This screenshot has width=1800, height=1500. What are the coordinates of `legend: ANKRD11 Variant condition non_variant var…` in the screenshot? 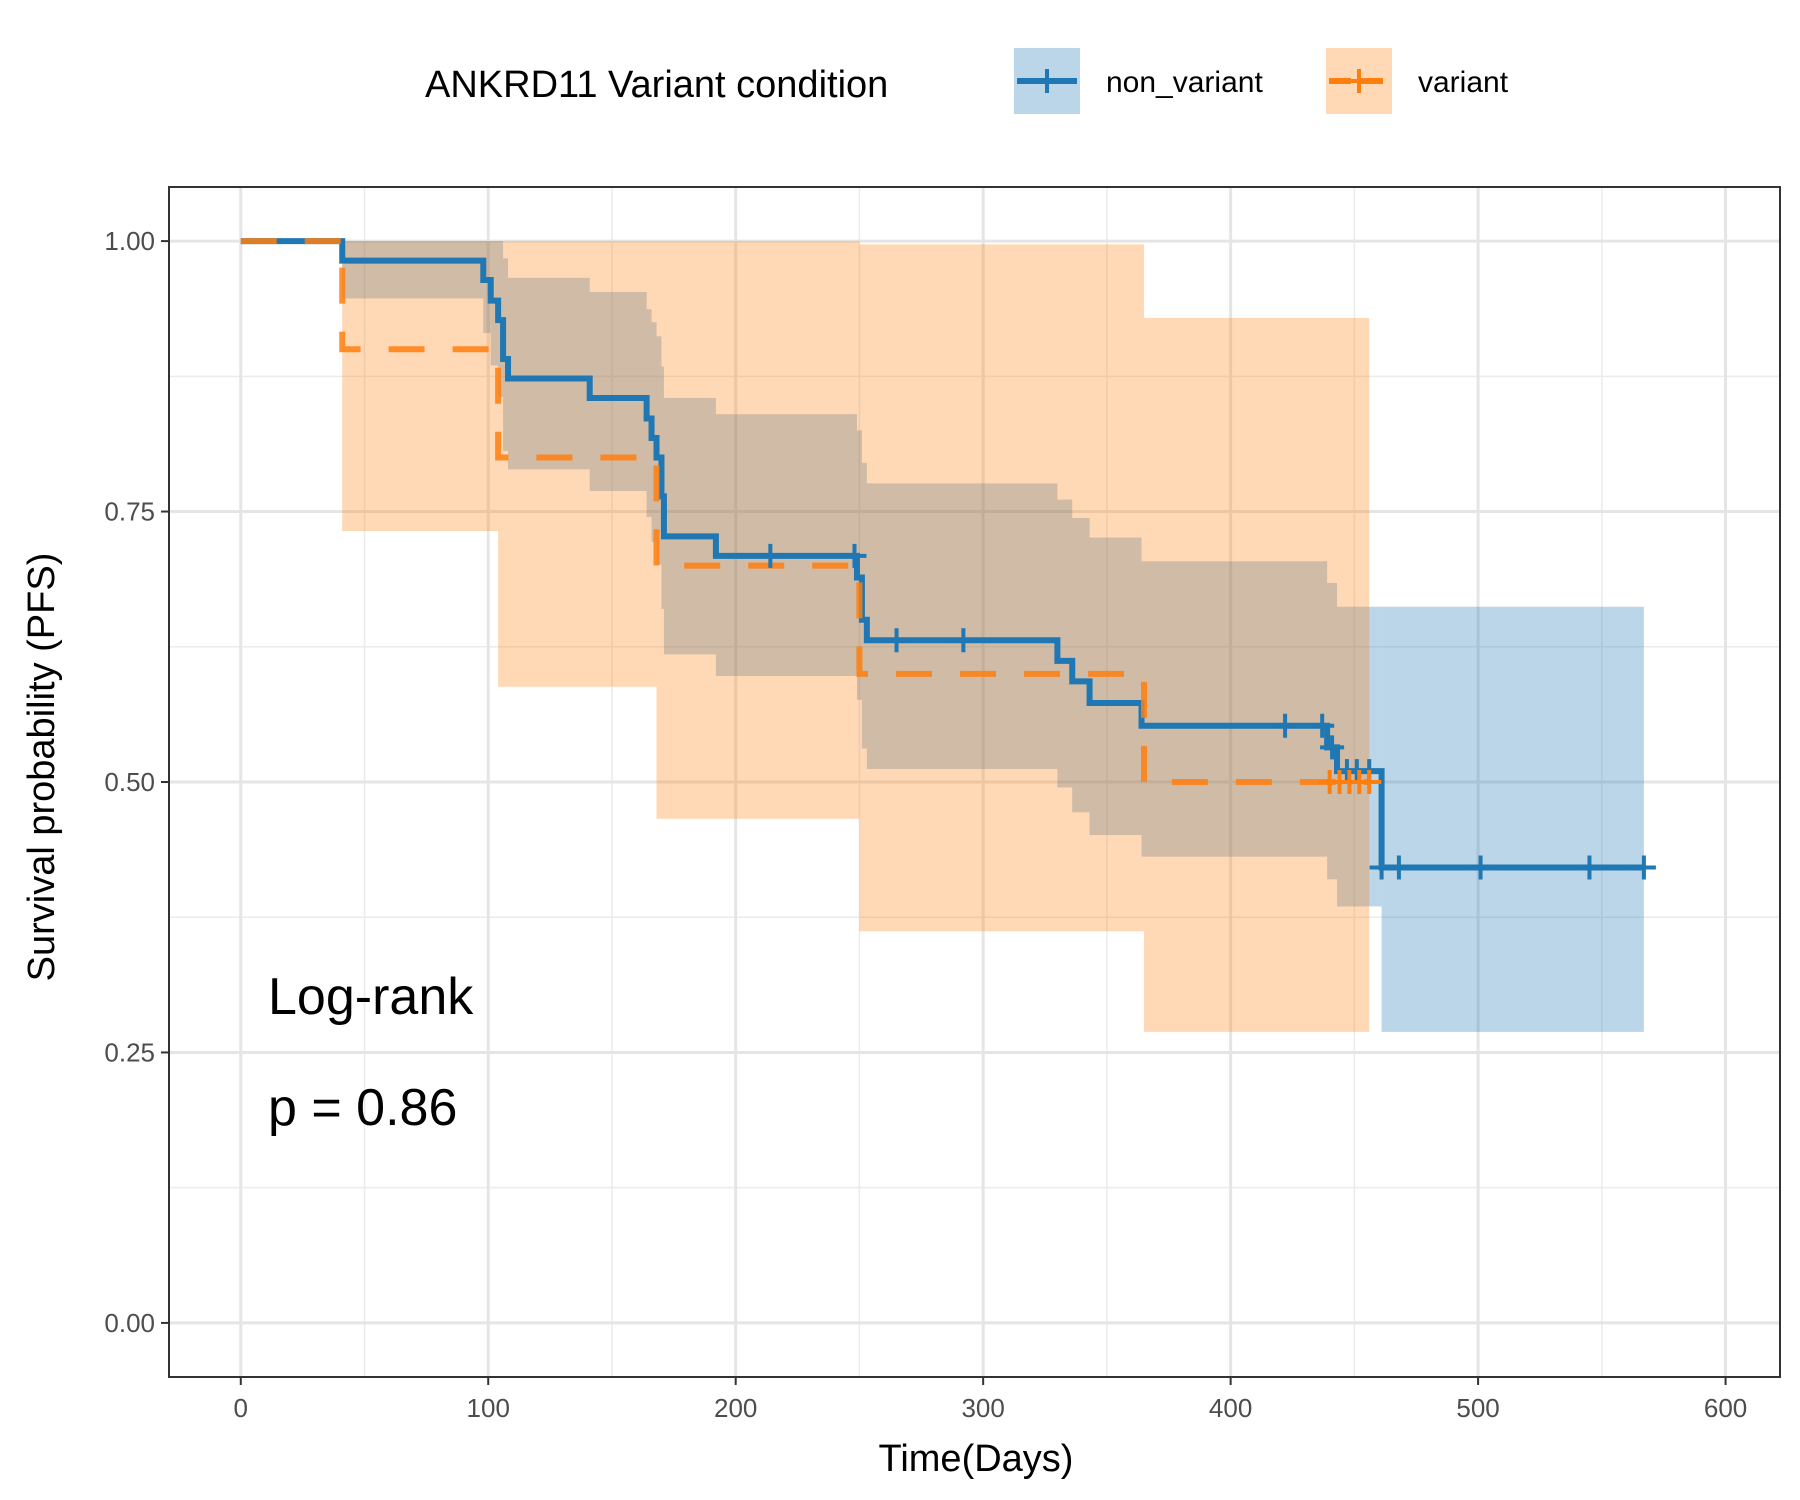 It's located at (967, 81).